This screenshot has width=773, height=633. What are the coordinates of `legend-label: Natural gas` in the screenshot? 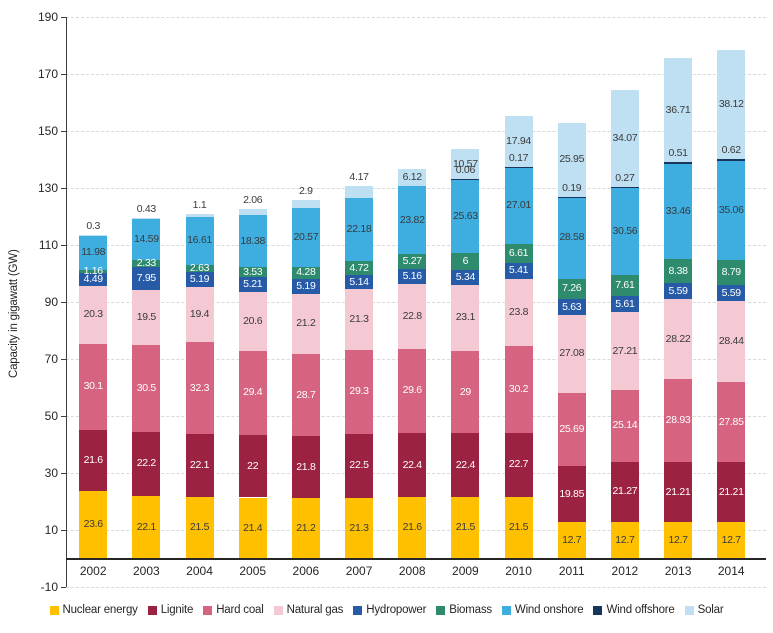 It's located at (315, 610).